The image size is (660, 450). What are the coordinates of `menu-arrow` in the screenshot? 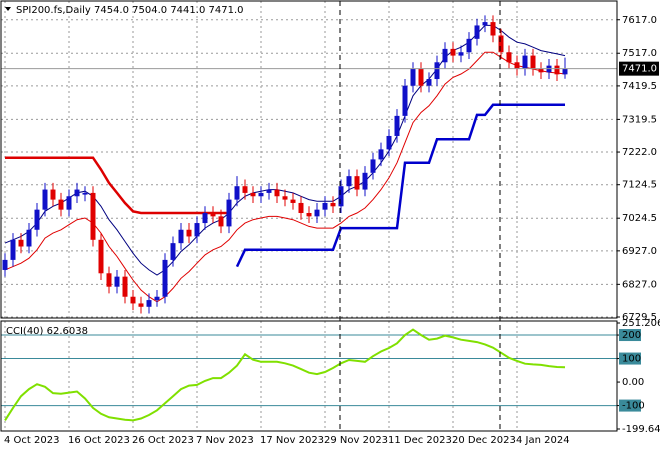 It's located at (8, 9).